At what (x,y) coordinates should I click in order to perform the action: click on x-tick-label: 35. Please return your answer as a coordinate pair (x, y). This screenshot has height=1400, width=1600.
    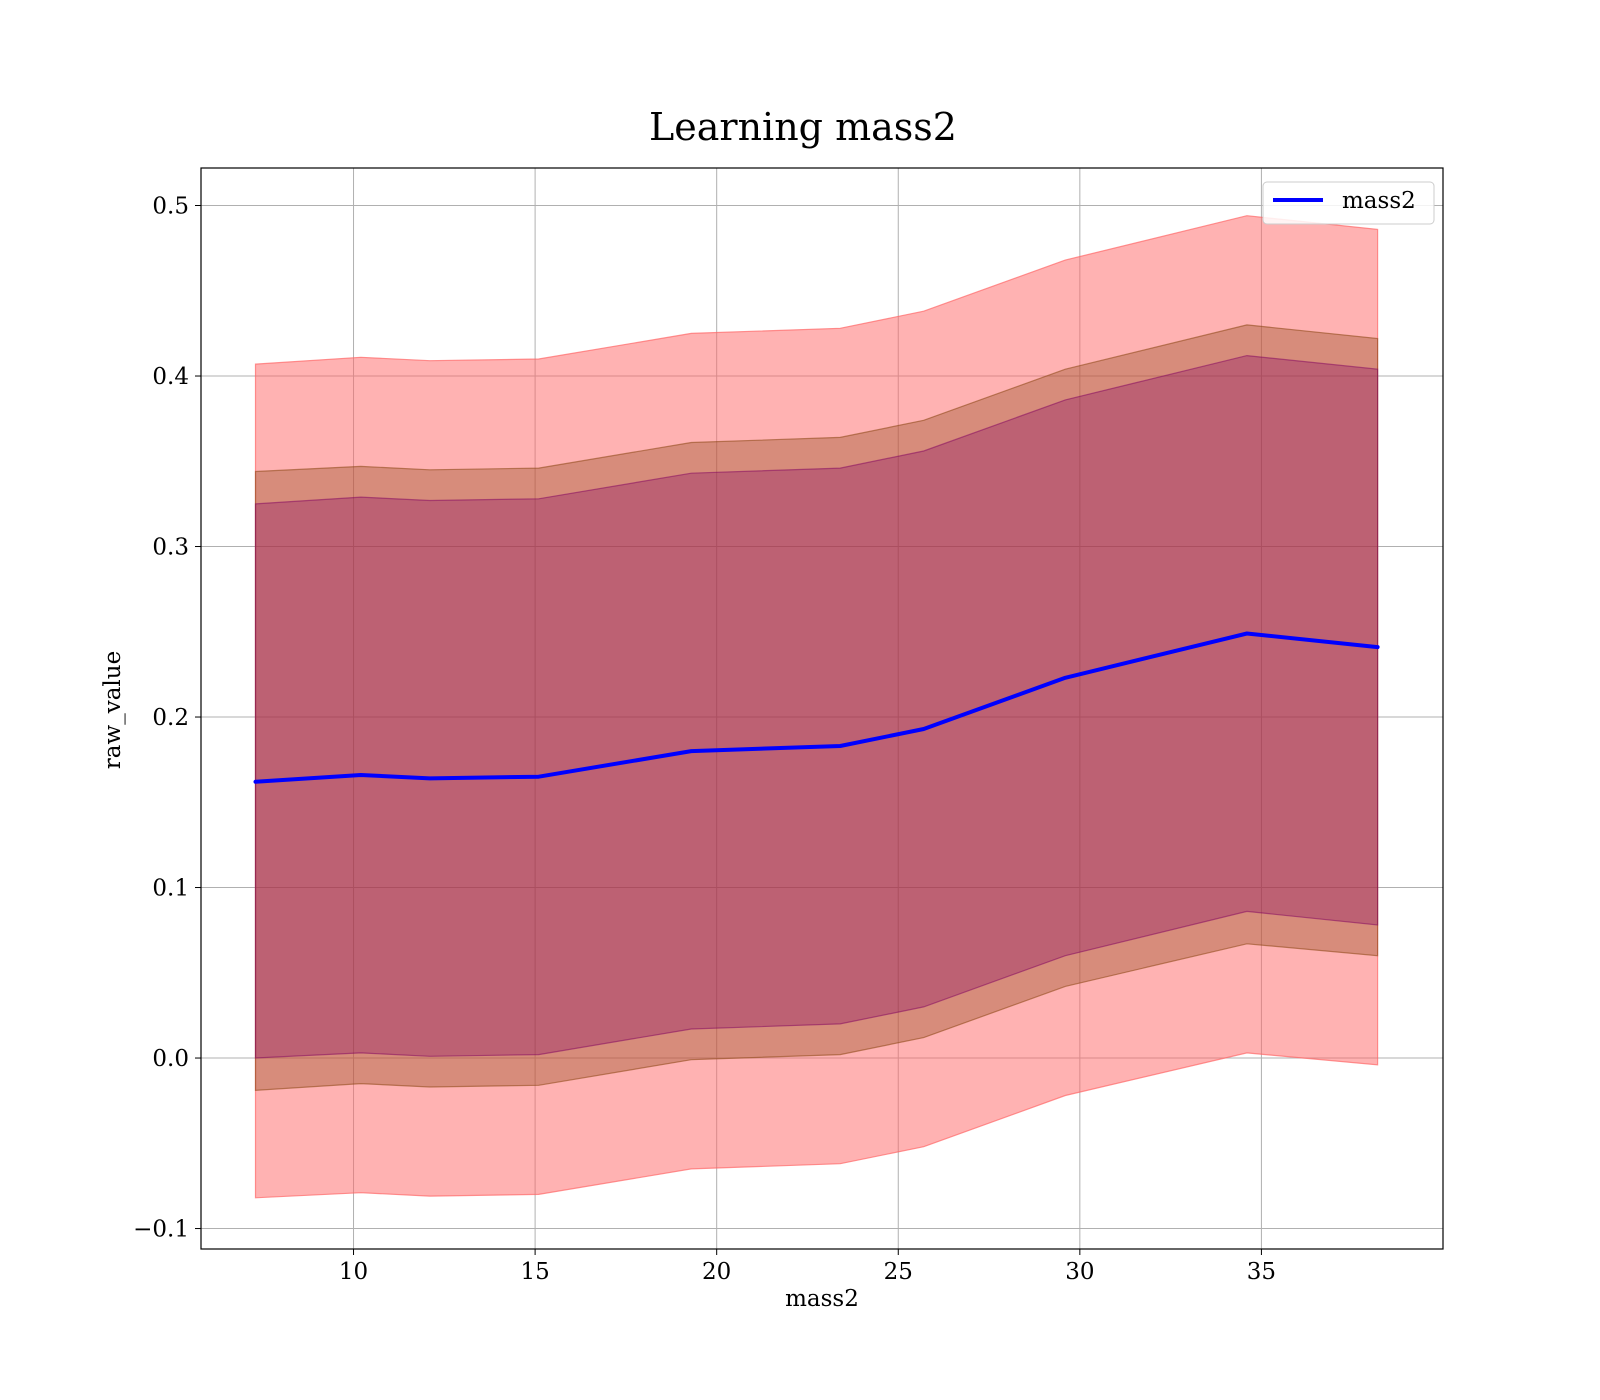
    Looking at the image, I should click on (1261, 1272).